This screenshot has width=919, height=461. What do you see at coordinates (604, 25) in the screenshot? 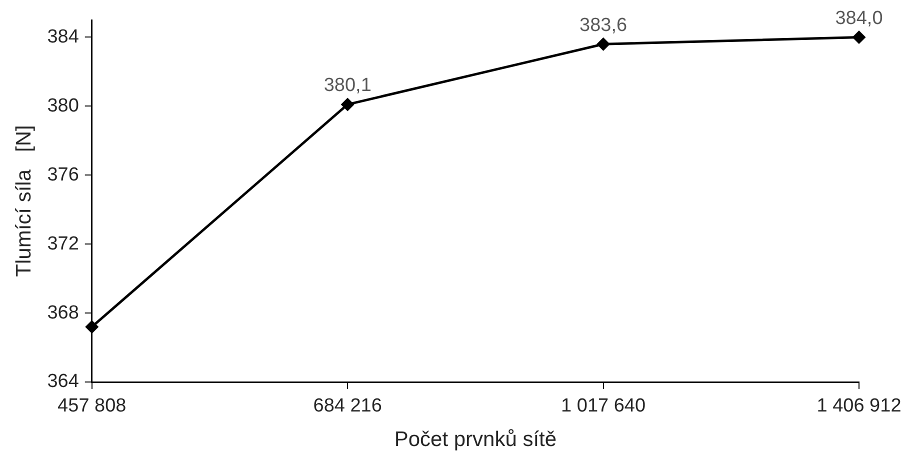
I see `data-label: 383,6` at bounding box center [604, 25].